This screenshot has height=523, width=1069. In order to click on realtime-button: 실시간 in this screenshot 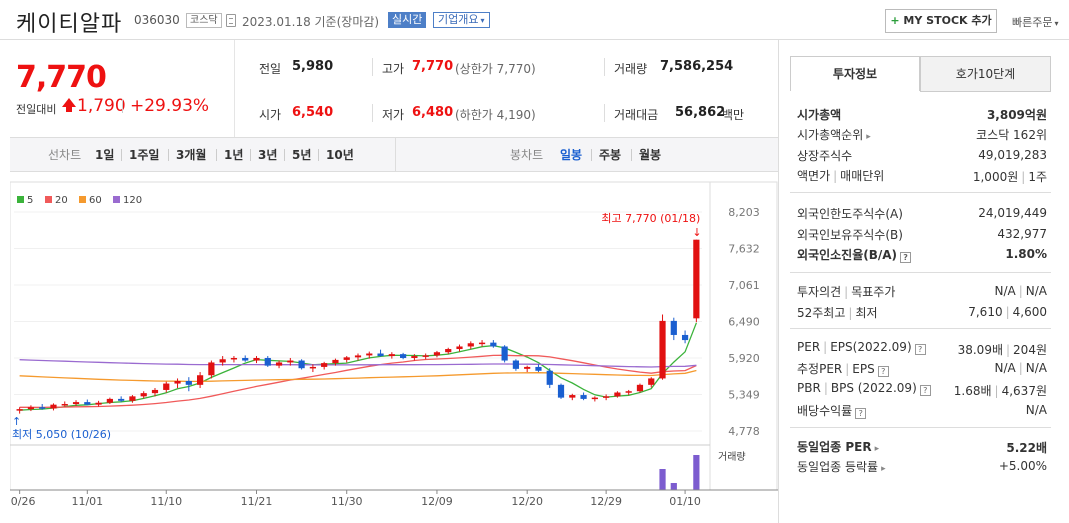, I will do `click(407, 20)`.